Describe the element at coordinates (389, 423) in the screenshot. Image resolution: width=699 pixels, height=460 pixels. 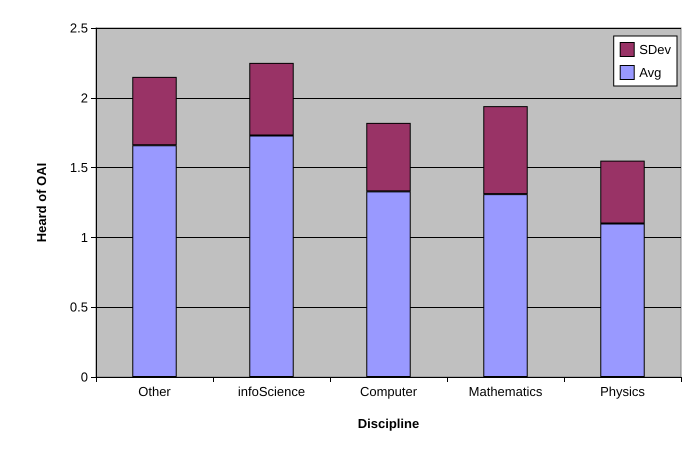
I see `x-axis-title: Discipline` at that location.